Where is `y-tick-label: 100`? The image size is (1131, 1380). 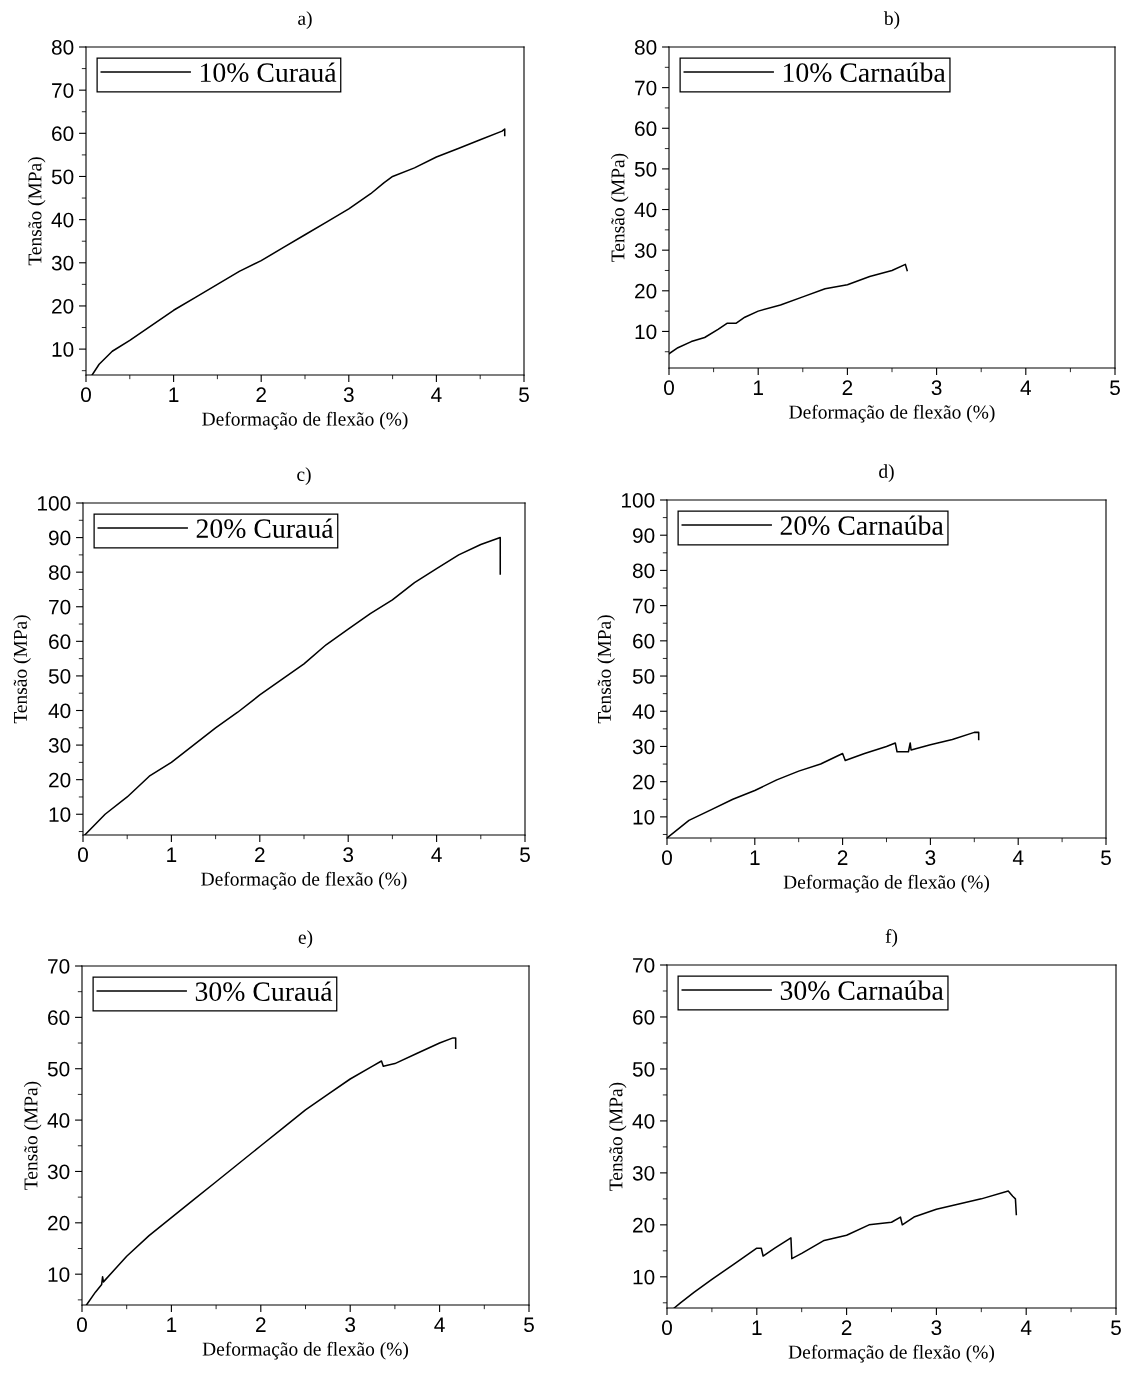 y-tick-label: 100 is located at coordinates (638, 500).